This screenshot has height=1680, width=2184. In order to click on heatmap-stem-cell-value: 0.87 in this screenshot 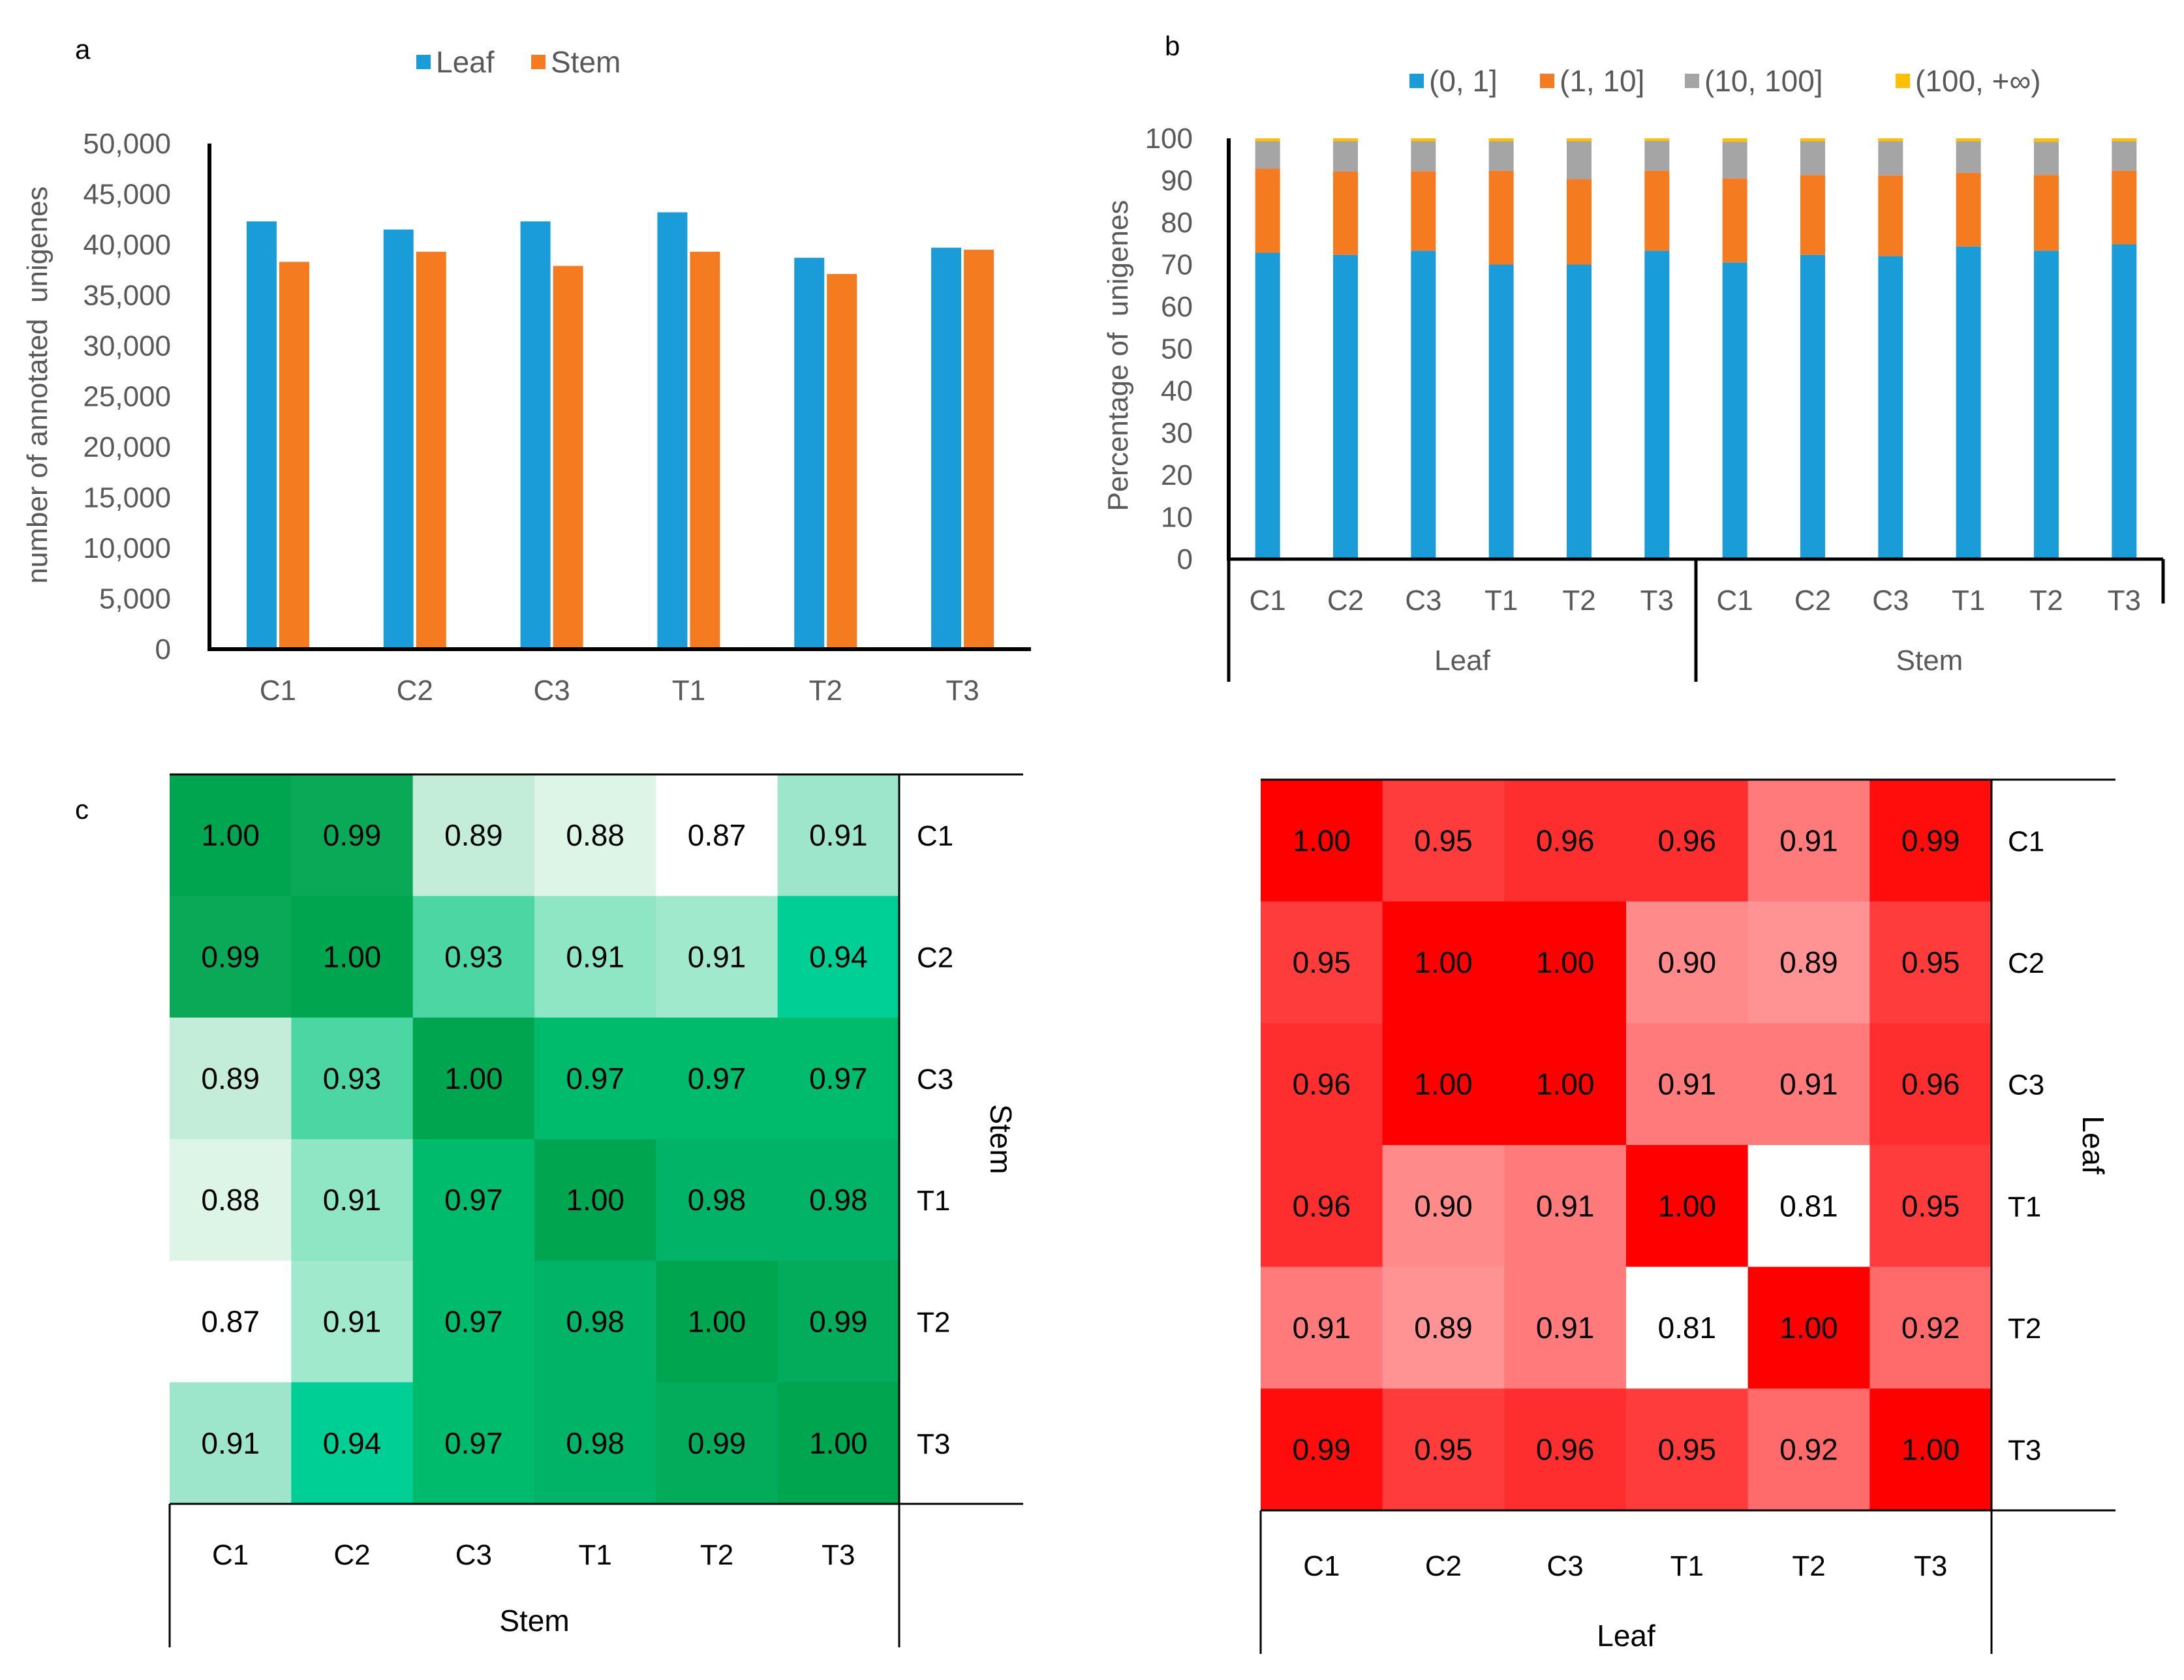, I will do `click(231, 1322)`.